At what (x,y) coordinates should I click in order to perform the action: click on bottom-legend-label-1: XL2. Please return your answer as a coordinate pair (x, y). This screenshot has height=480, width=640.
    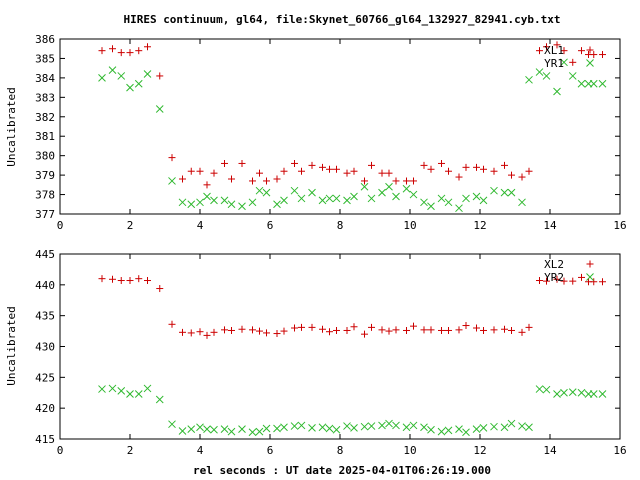
    Looking at the image, I should click on (554, 264).